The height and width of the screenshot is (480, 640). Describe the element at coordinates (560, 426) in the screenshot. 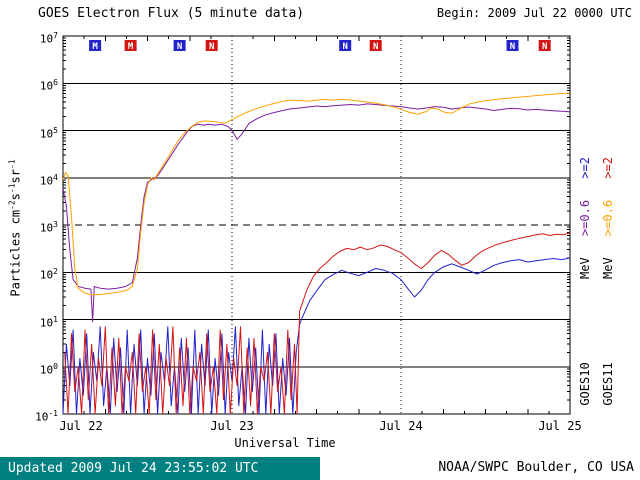

I see `x-tick-label: Jul 25` at that location.